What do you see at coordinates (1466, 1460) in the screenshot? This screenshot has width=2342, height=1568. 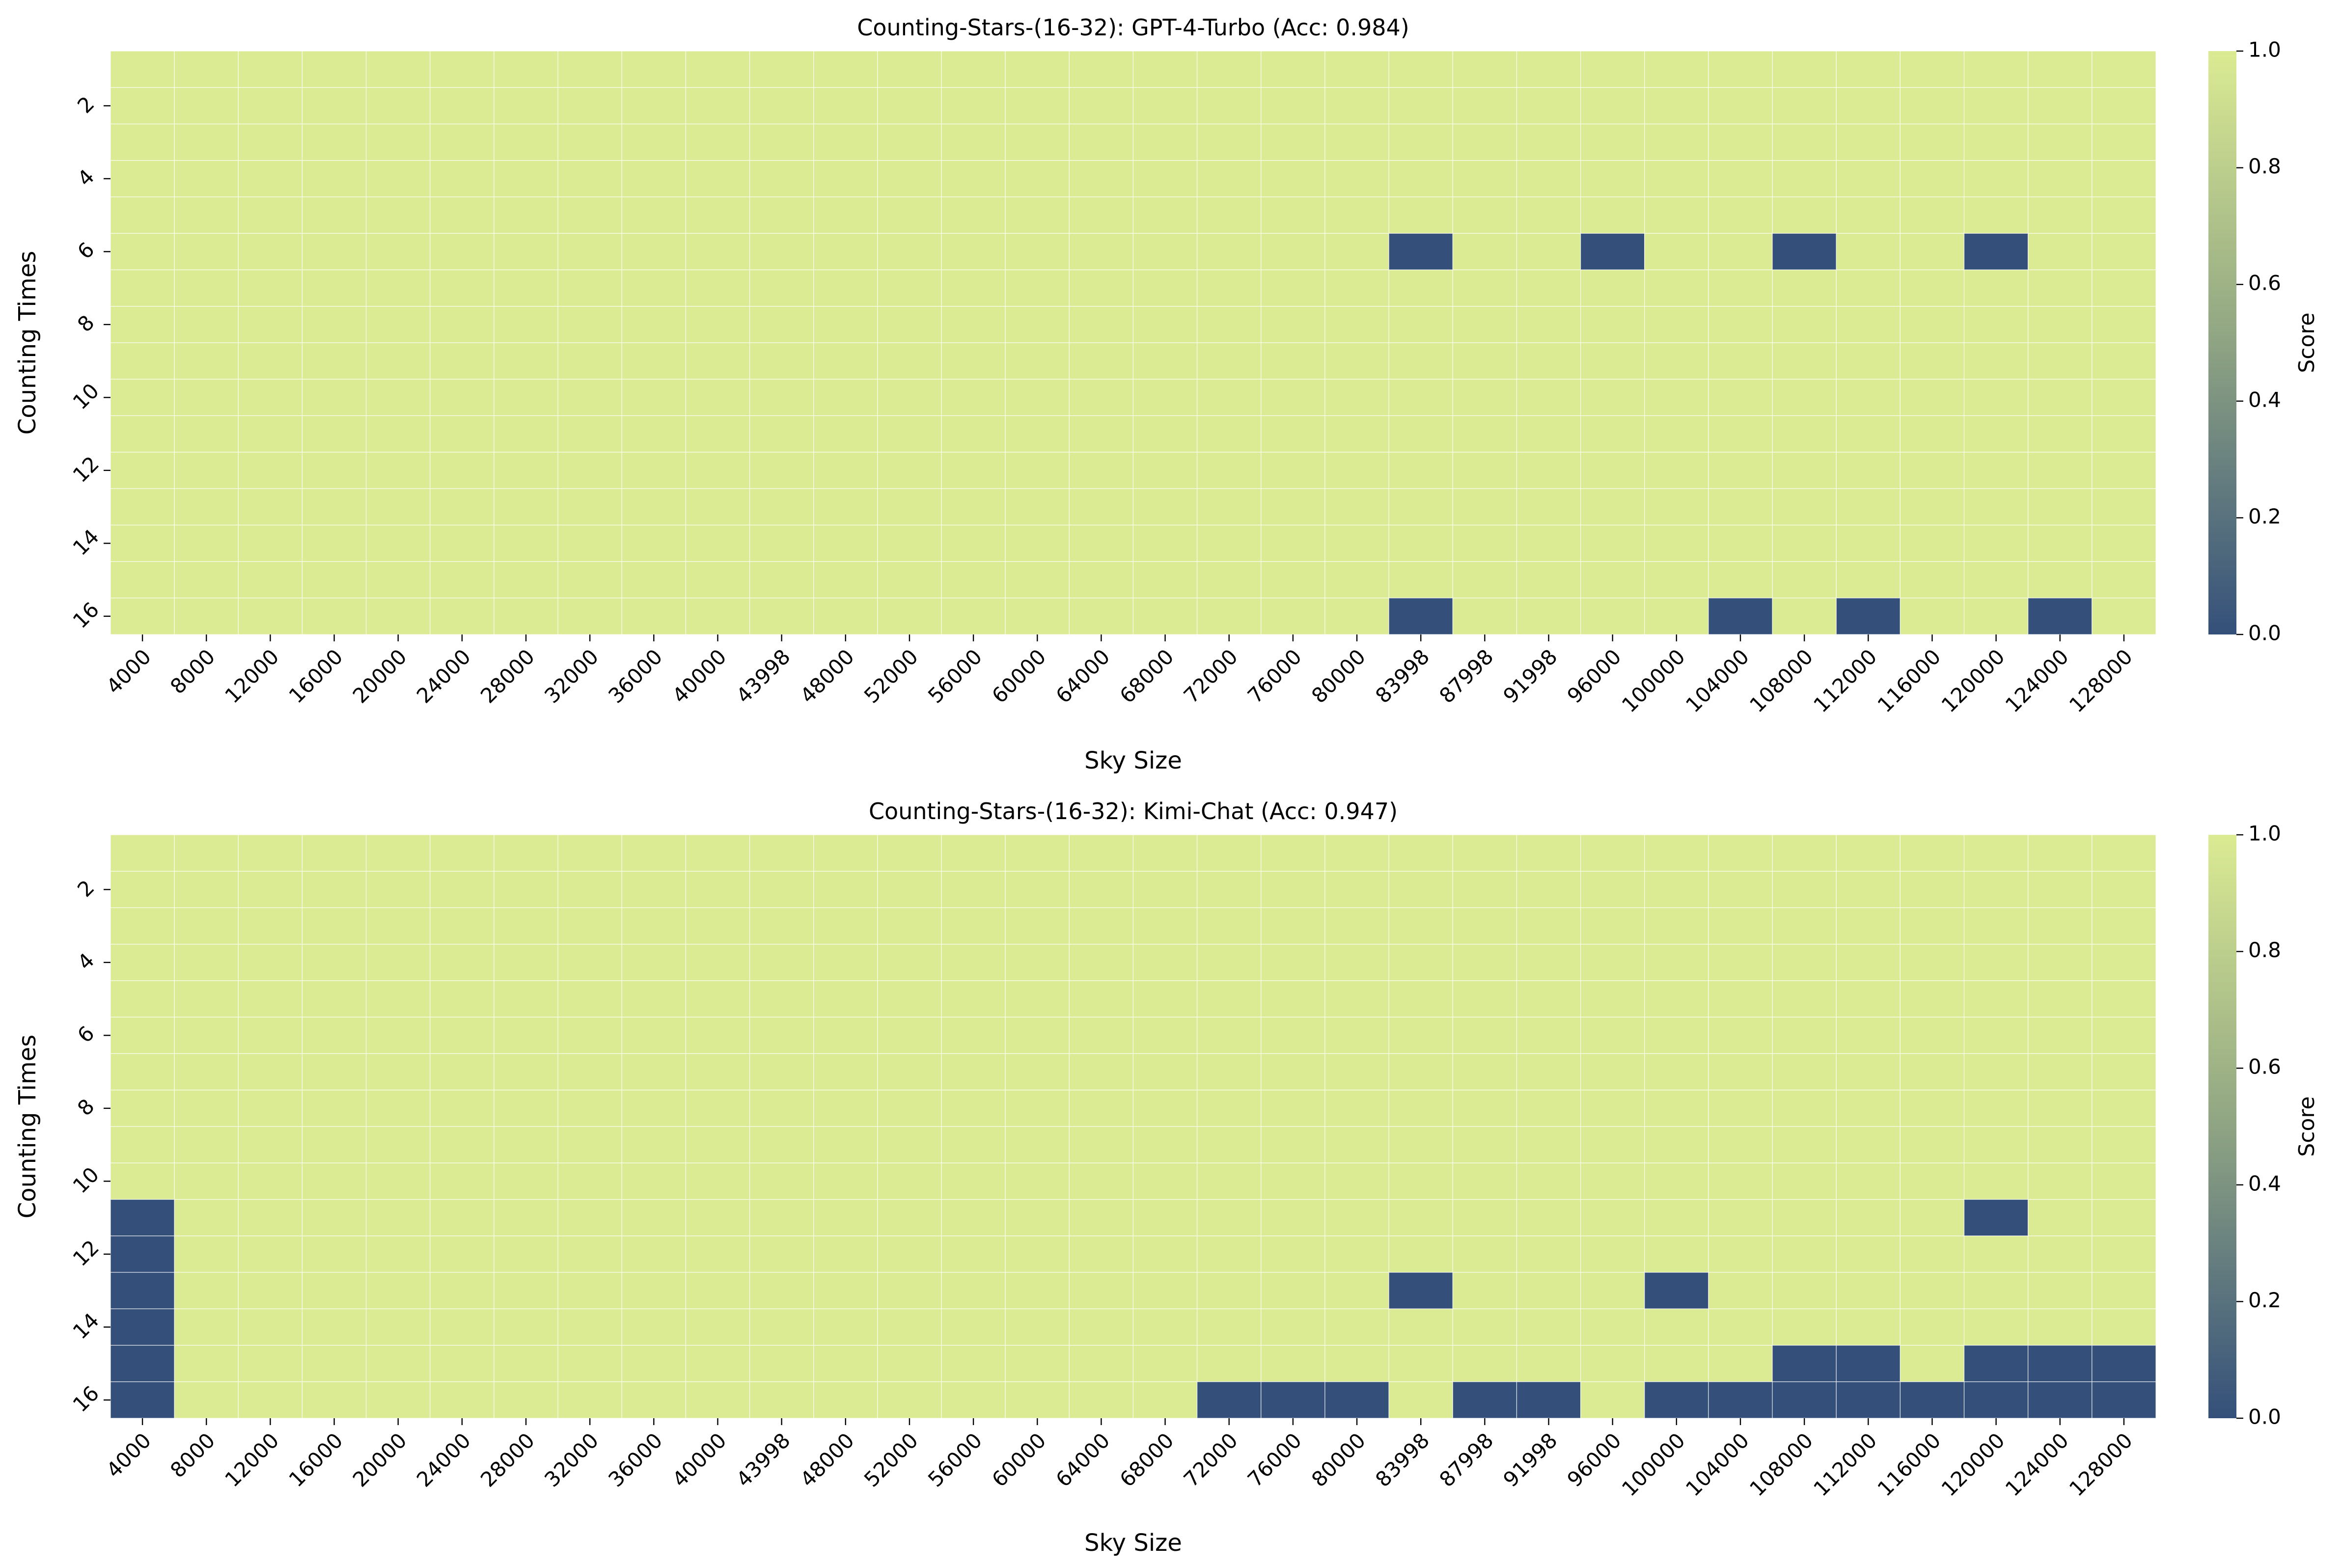 I see `x-tick-label: 87998` at bounding box center [1466, 1460].